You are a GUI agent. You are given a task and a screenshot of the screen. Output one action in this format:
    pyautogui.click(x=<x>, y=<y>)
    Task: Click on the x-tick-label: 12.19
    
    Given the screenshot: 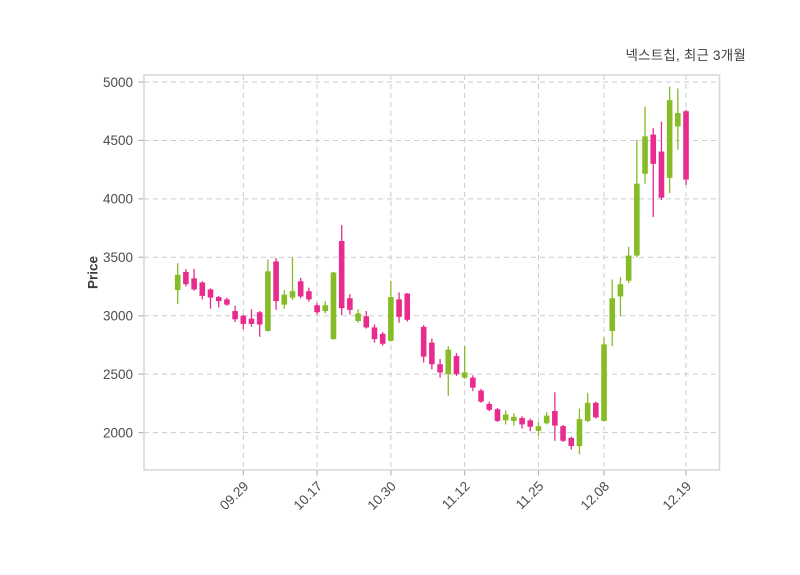 What is the action you would take?
    pyautogui.click(x=677, y=496)
    